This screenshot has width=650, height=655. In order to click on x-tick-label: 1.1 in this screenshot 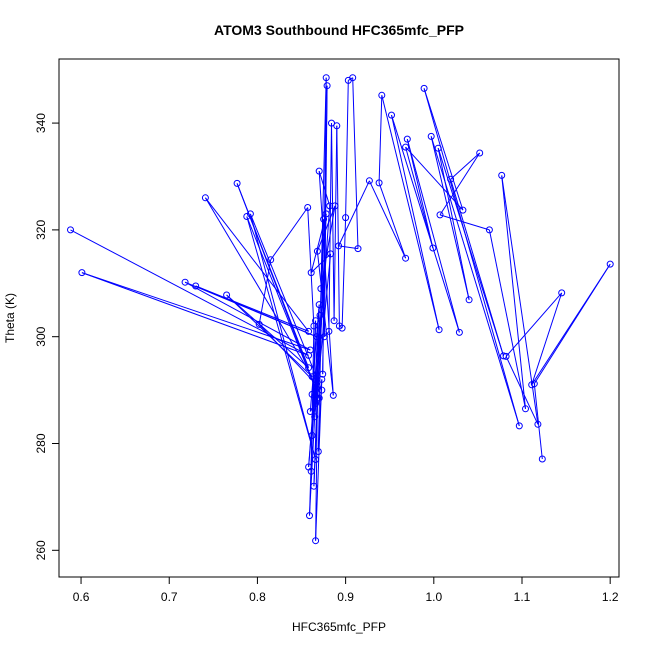, I will do `click(522, 597)`.